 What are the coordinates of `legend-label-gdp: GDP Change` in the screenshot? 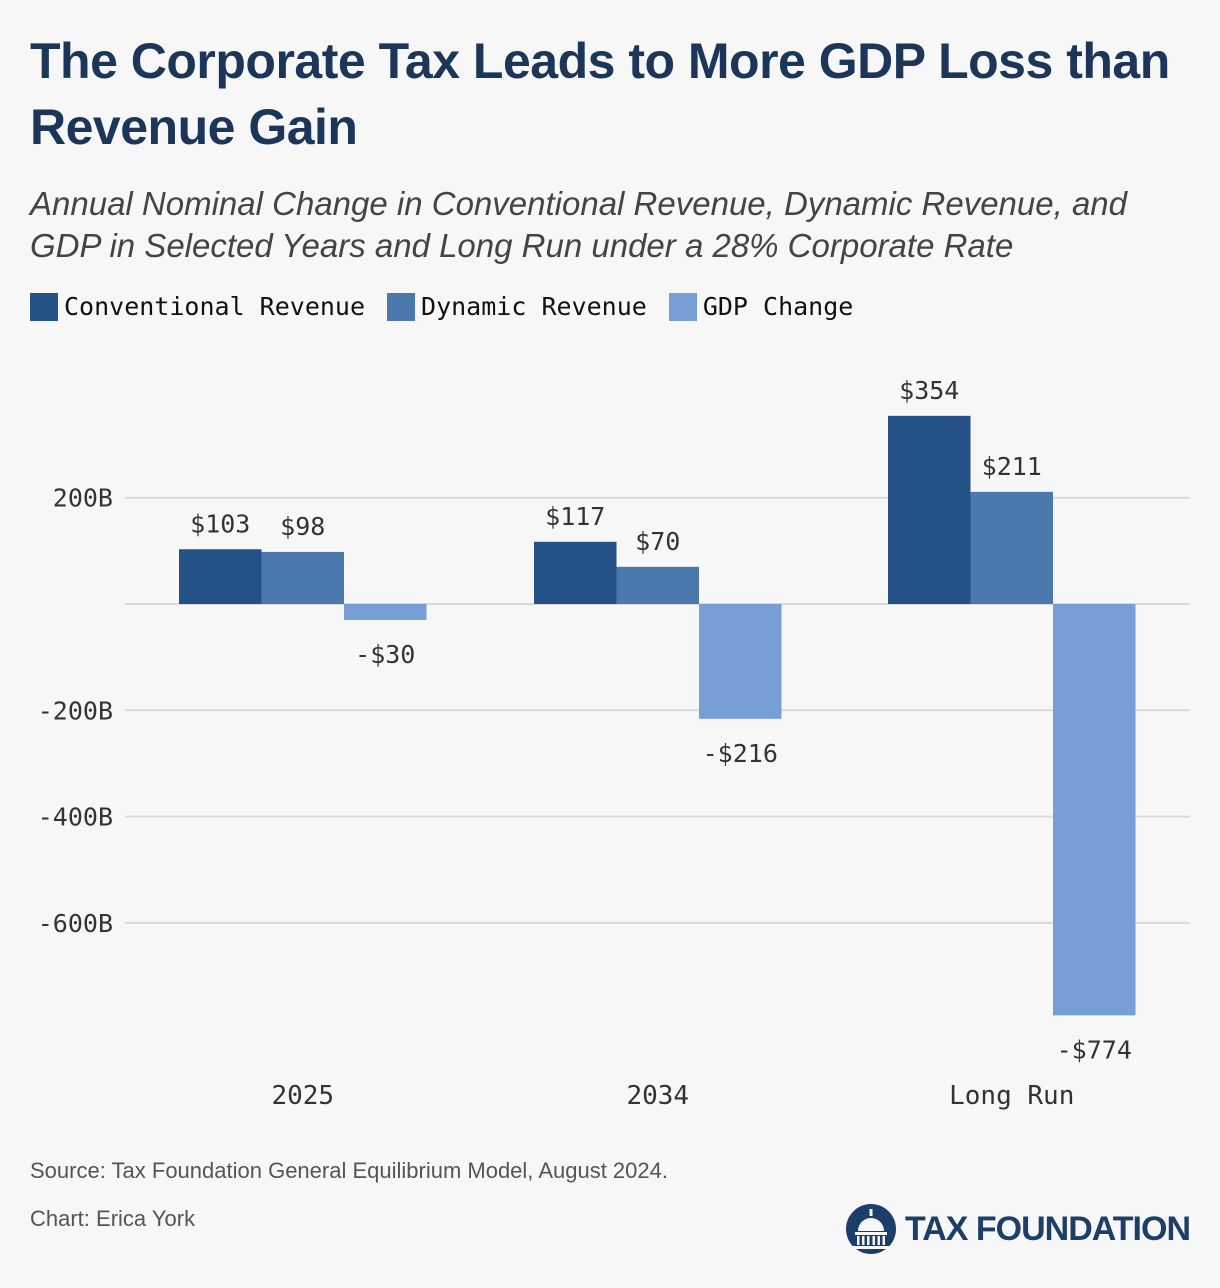 It's located at (778, 306).